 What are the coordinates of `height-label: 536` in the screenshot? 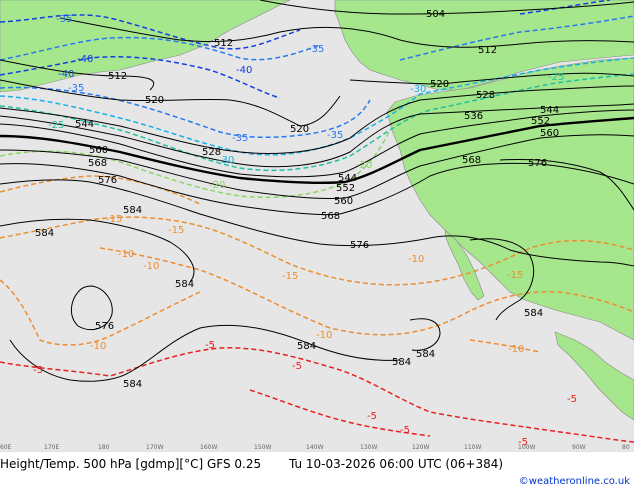 It's located at (473, 116).